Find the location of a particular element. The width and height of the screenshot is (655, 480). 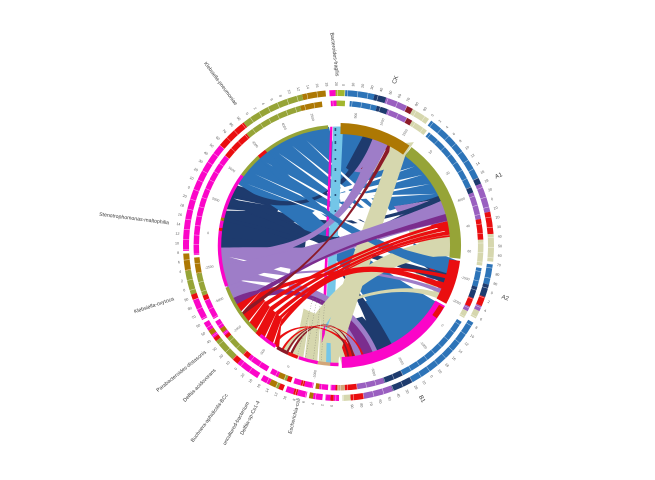

svg-text: 2 is located at coordinates (322, 405).